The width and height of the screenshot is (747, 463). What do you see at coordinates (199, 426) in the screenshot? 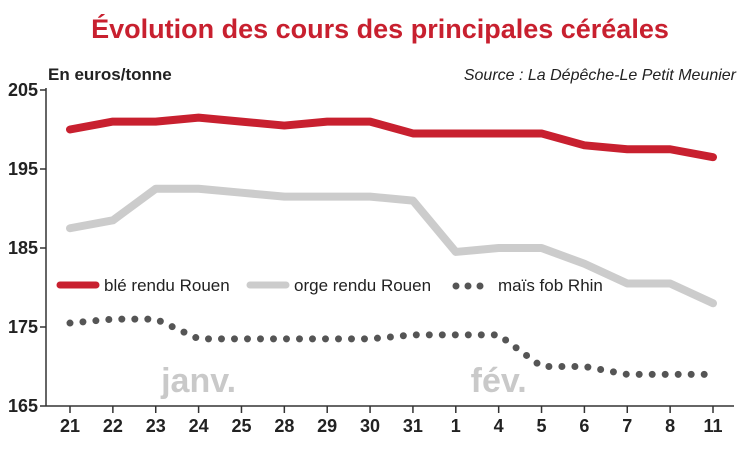
I see `x-tick-label-3: 24` at bounding box center [199, 426].